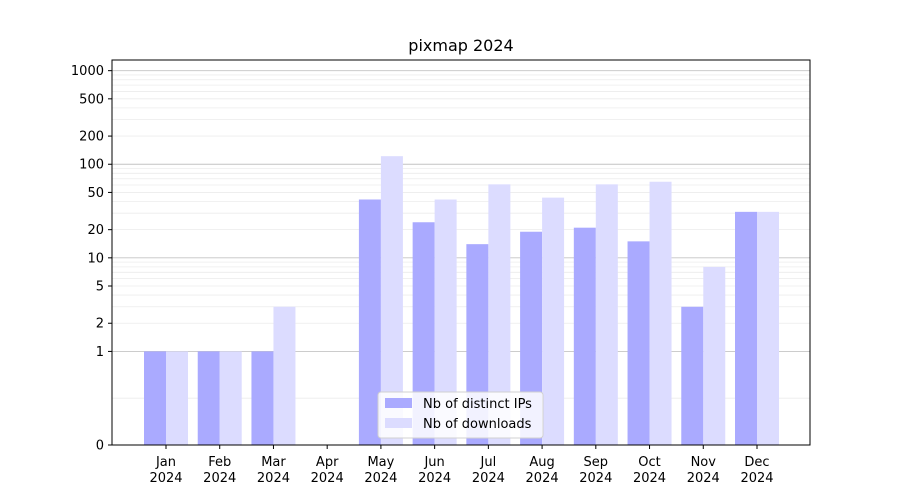  What do you see at coordinates (95, 230) in the screenshot?
I see `y-tick-label: 20` at bounding box center [95, 230].